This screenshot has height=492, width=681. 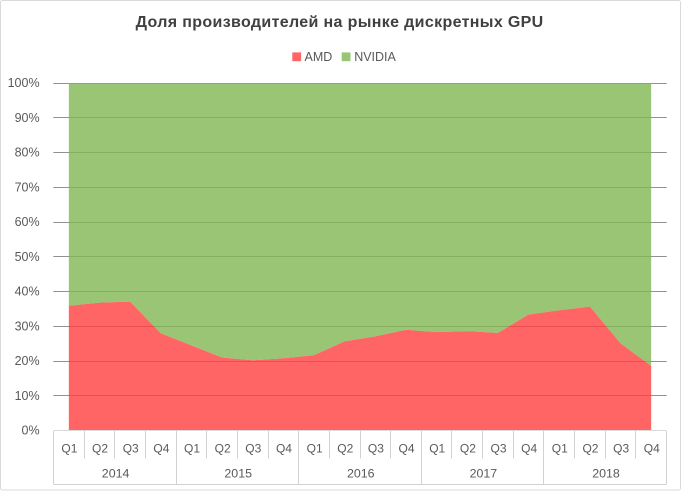 I want to click on svg-text: 2017, so click(x=484, y=474).